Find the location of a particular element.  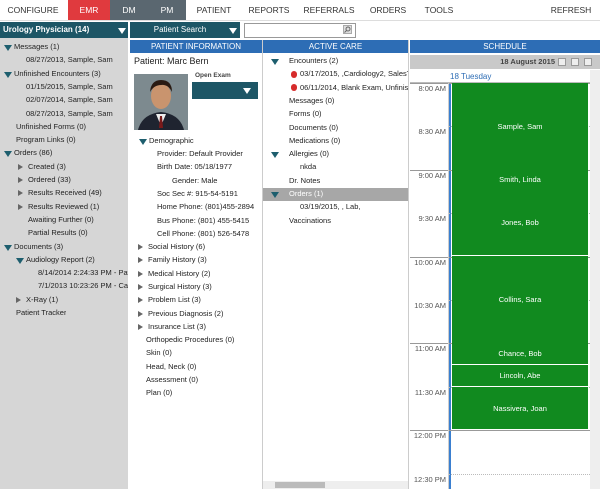

tree-item: nkda is located at coordinates (308, 167).